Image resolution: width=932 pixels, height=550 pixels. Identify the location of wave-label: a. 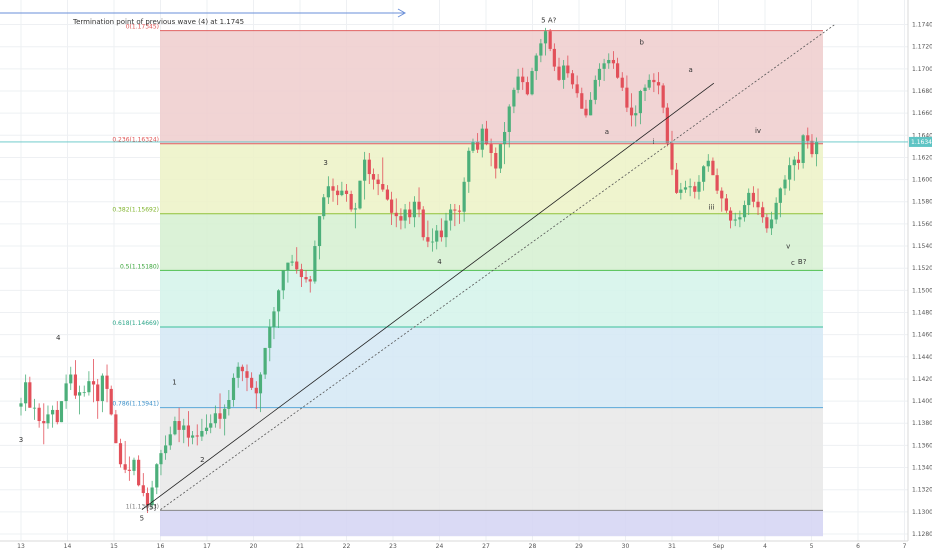
(690, 70).